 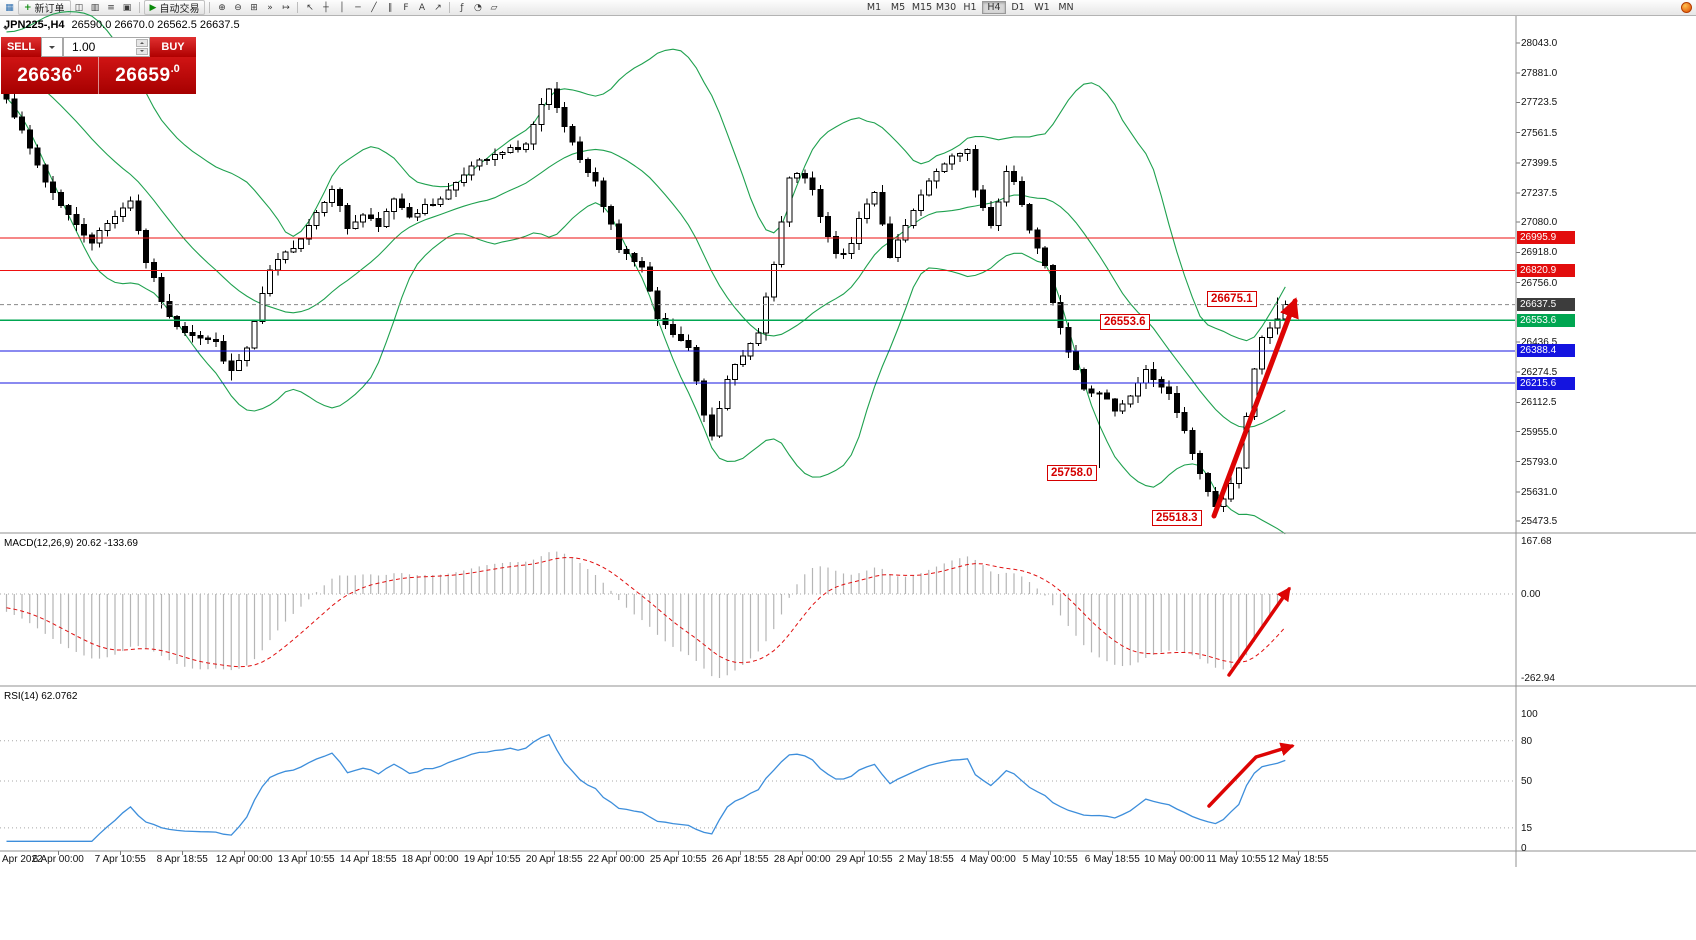 What do you see at coordinates (1539, 133) in the screenshot?
I see `price-axis-tick: 27561.5` at bounding box center [1539, 133].